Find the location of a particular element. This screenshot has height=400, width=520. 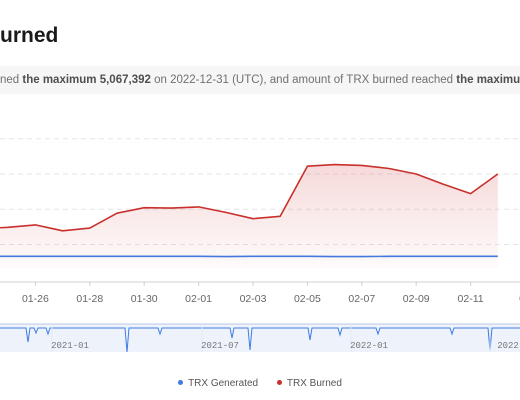

chart-legend: TRX Generated TRX Burned is located at coordinates (260, 383).